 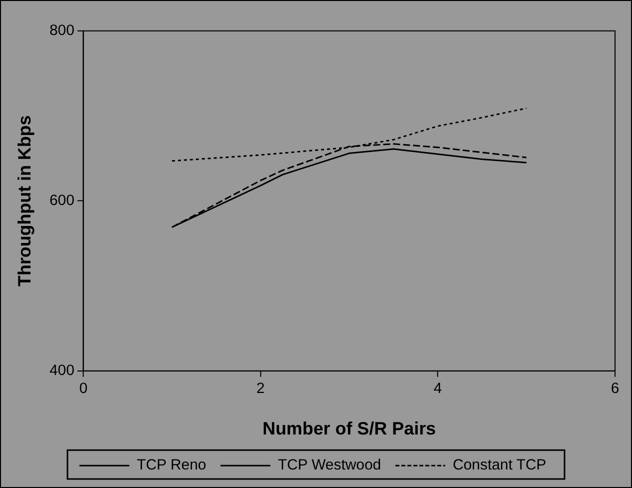 What do you see at coordinates (499, 465) in the screenshot?
I see `legend-label: Constant TCP` at bounding box center [499, 465].